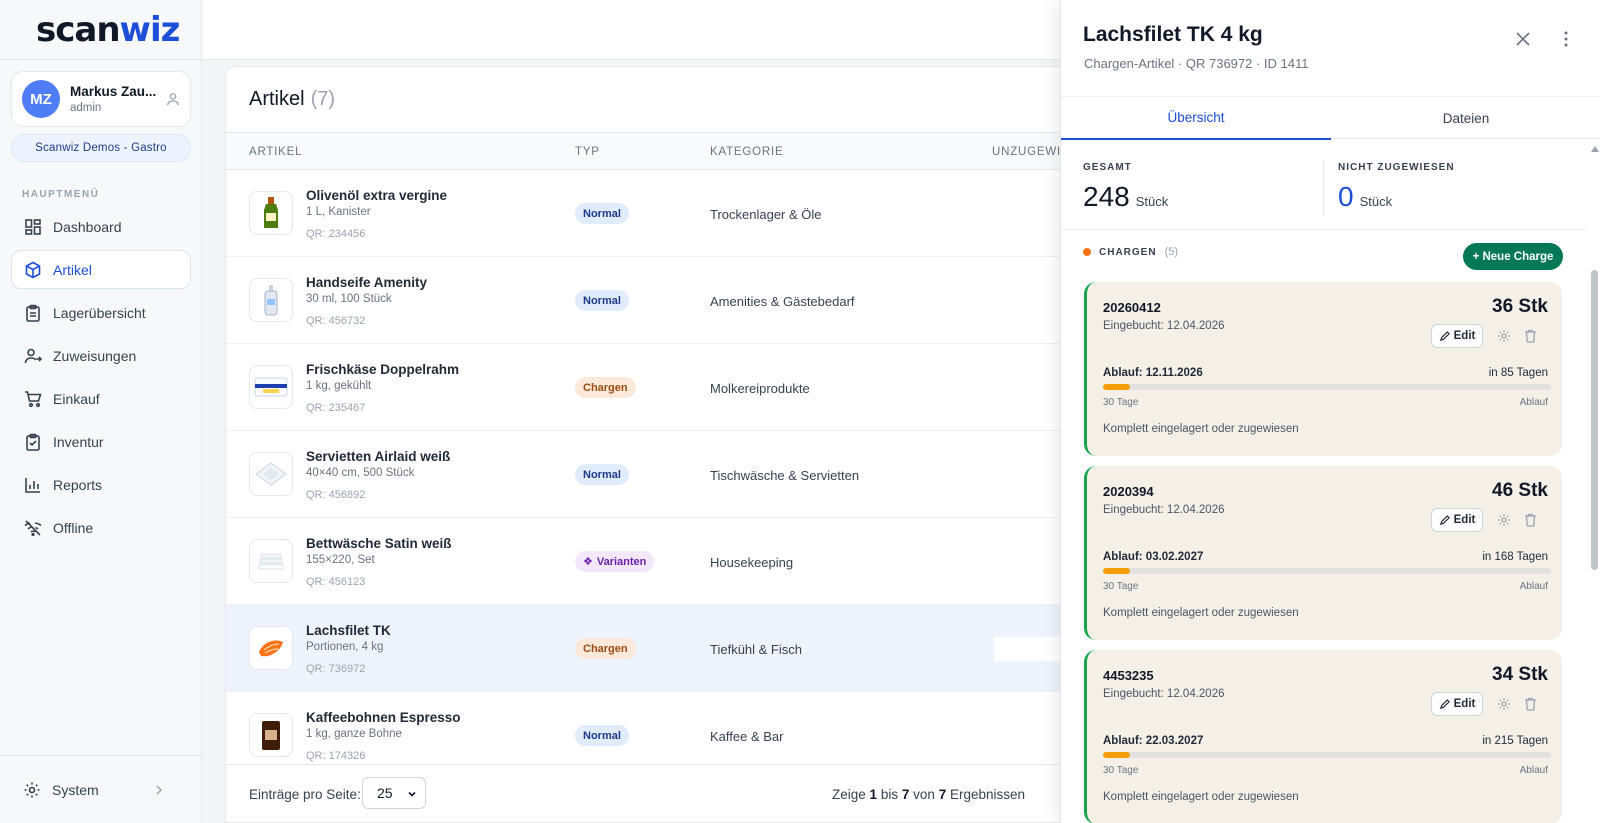 Image resolution: width=1600 pixels, height=823 pixels. What do you see at coordinates (1031, 152) in the screenshot?
I see `column-header-unzugewiesen: UNZUGEWIE` at bounding box center [1031, 152].